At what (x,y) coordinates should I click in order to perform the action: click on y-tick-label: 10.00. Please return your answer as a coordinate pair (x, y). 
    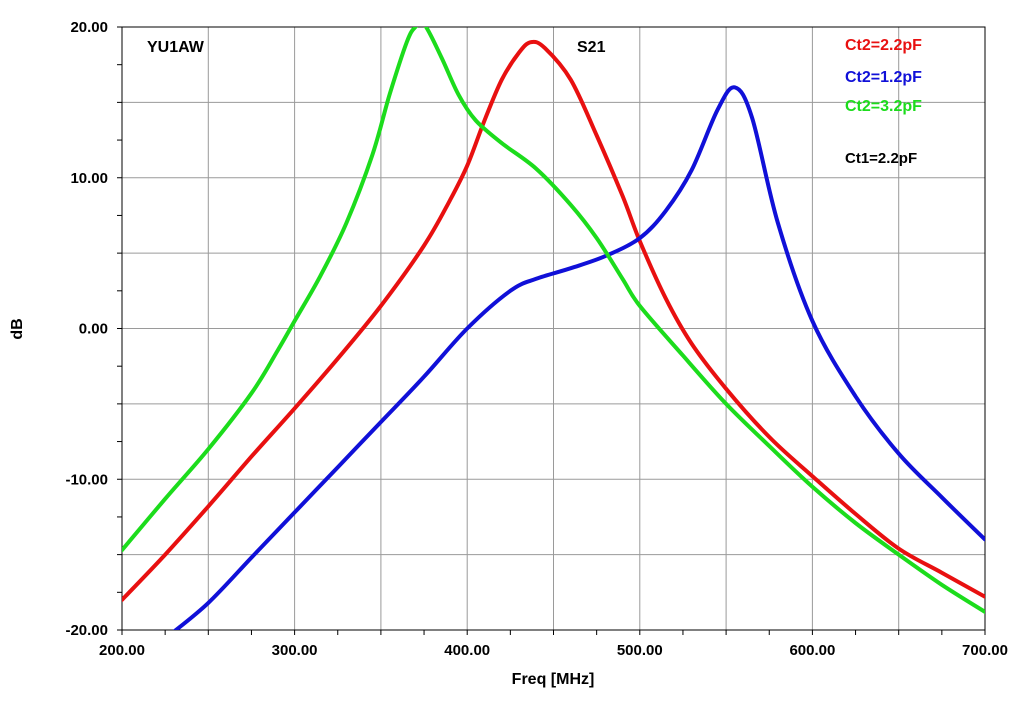
    Looking at the image, I should click on (89, 178).